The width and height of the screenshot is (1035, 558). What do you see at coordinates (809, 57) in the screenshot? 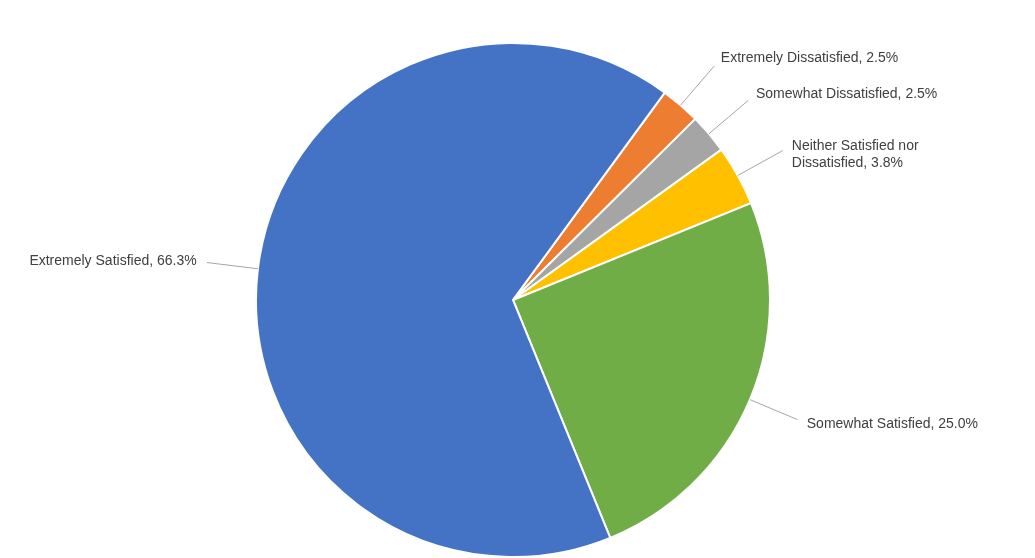
I see `slice-label: Extremely Dissatisfied, 2.5%` at bounding box center [809, 57].